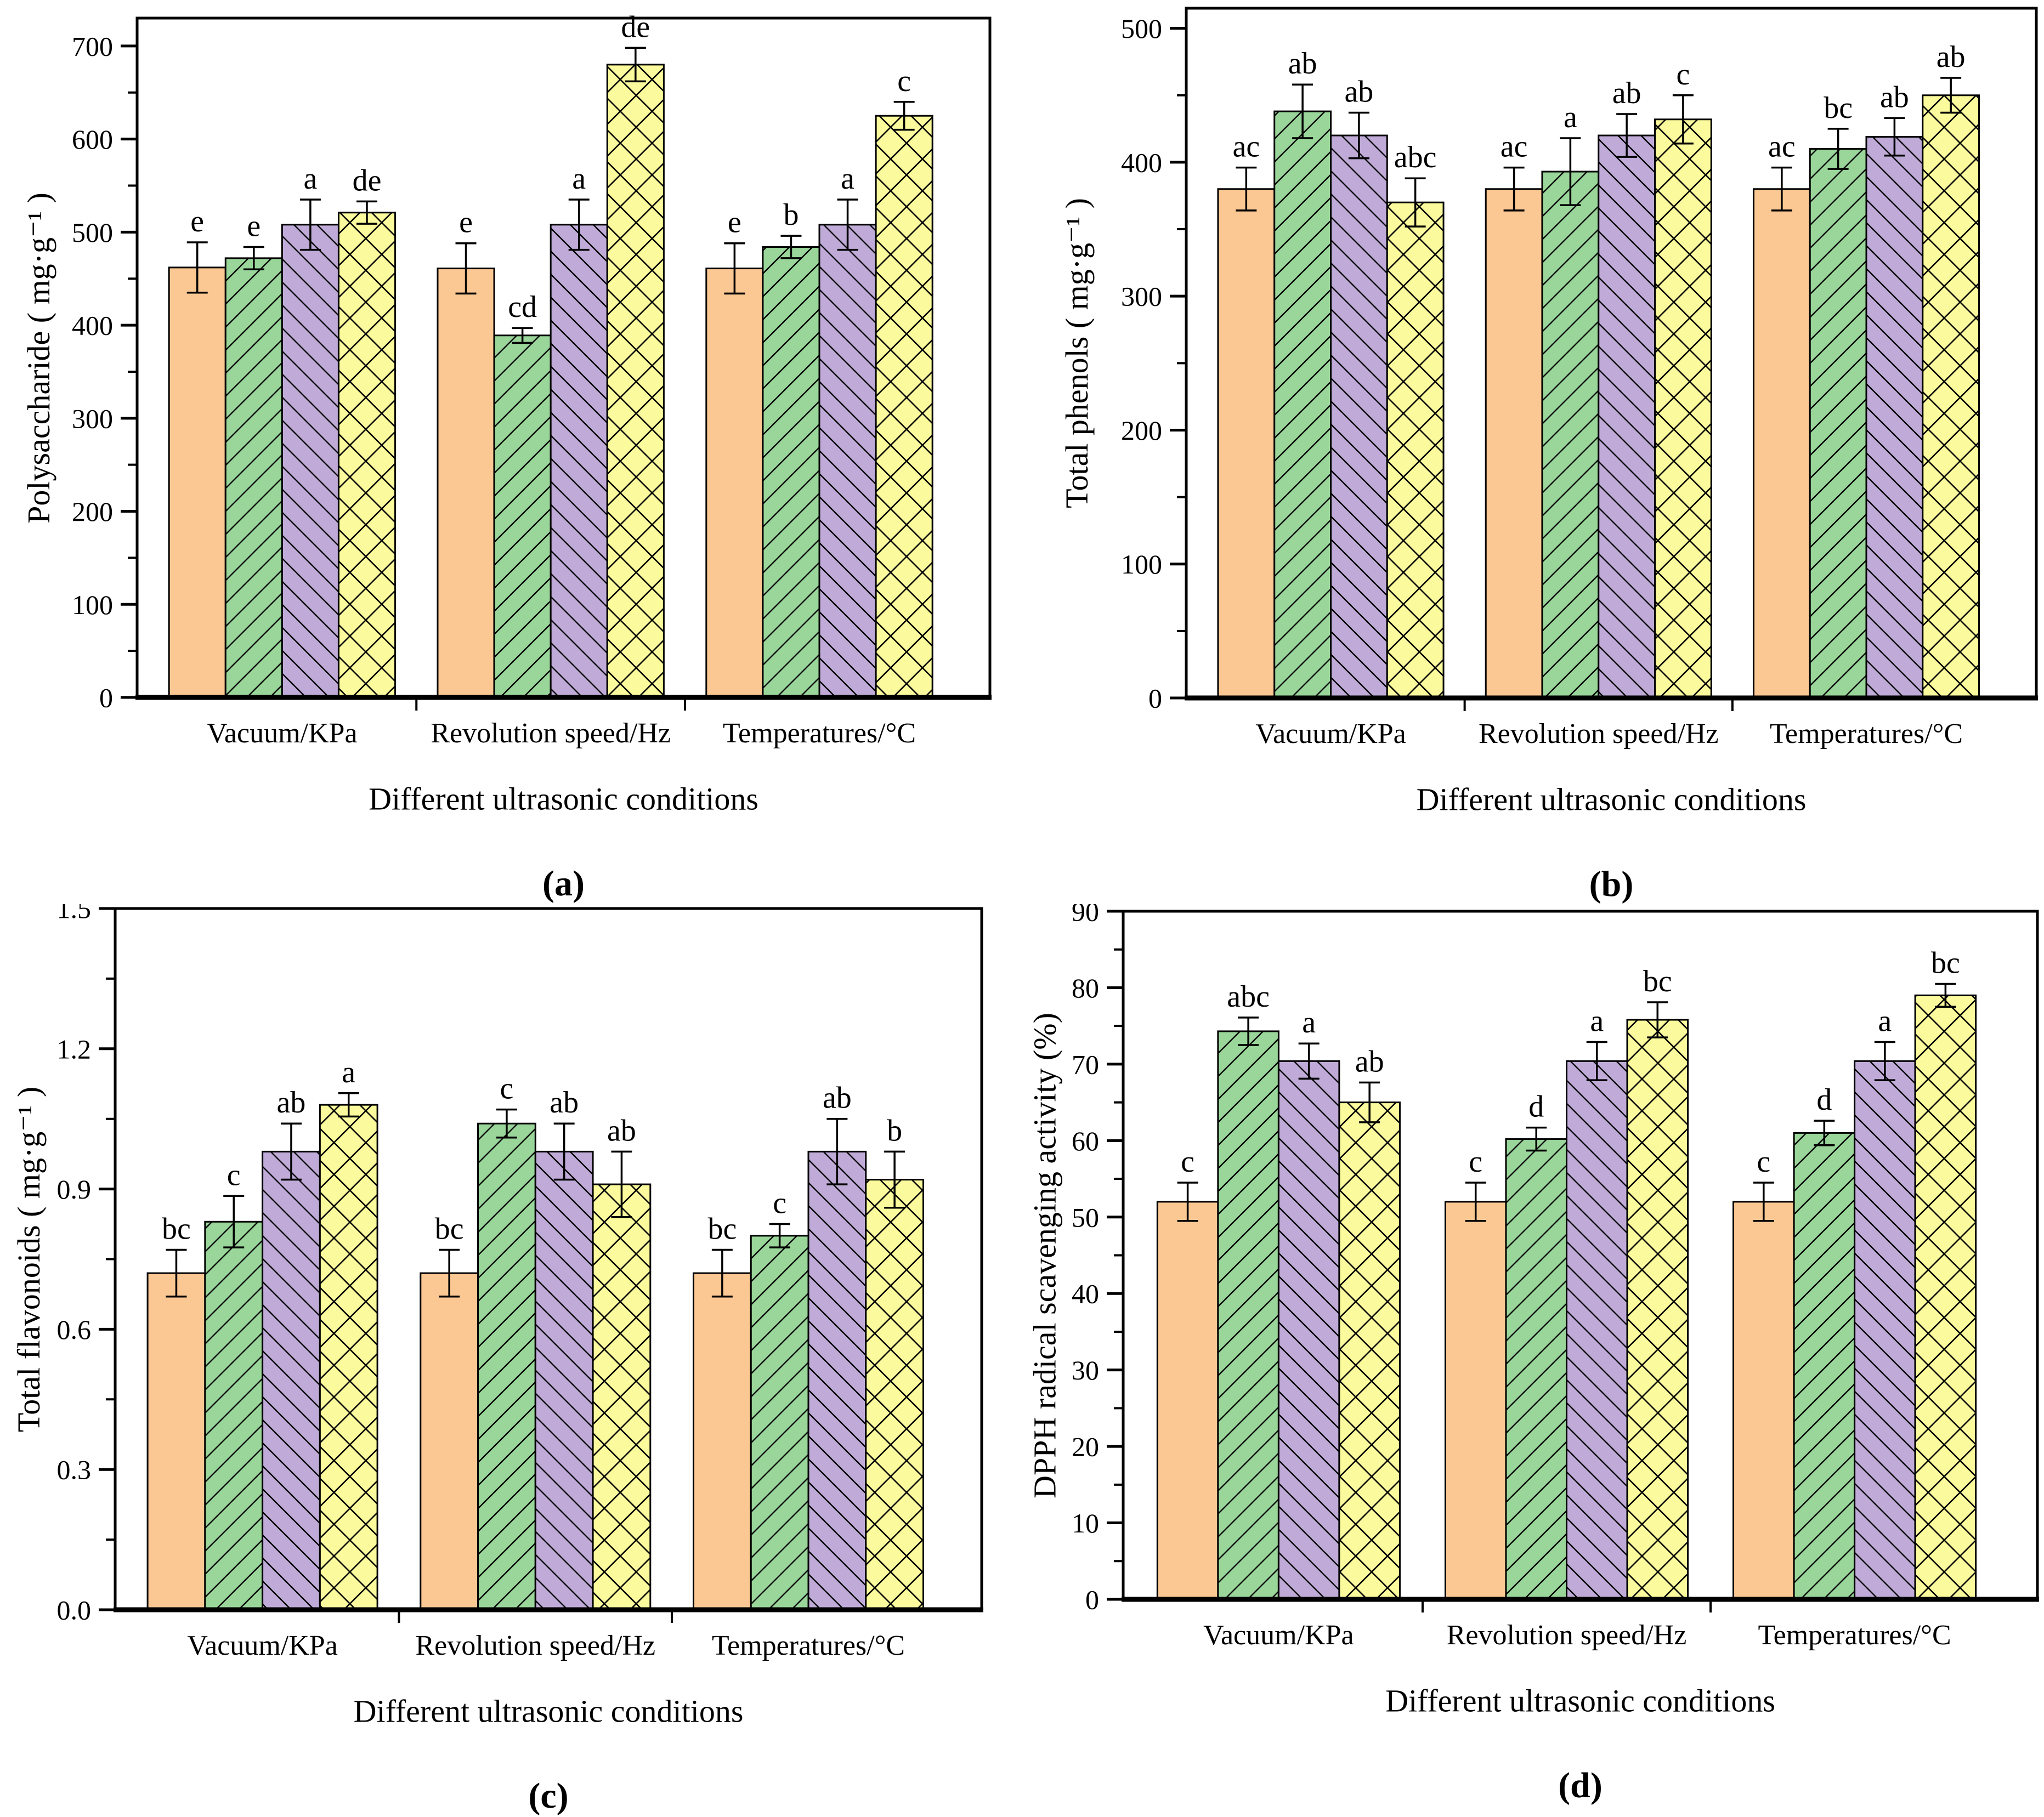 The width and height of the screenshot is (2044, 1817). I want to click on panel-b-caption: (b), so click(1611, 884).